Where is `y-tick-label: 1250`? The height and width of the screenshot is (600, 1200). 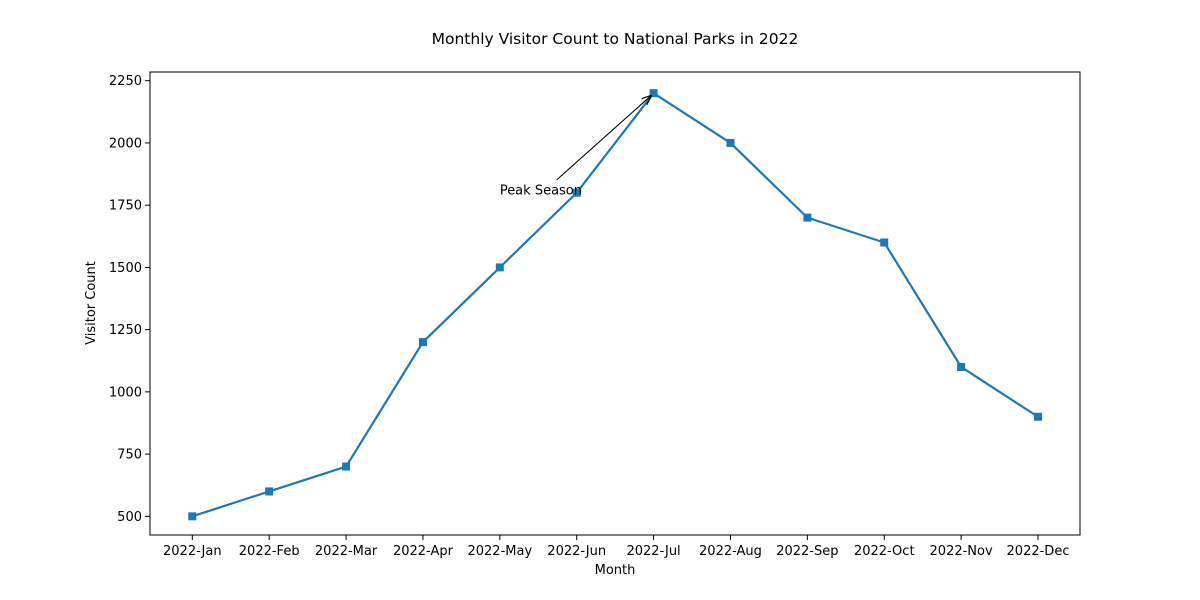
y-tick-label: 1250 is located at coordinates (125, 330).